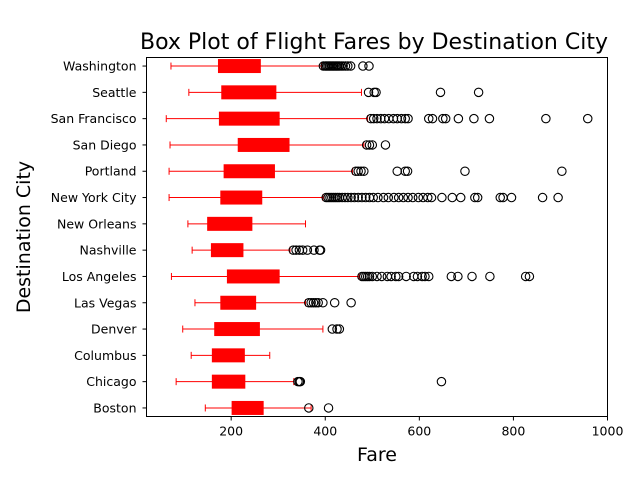 This screenshot has width=640, height=484. What do you see at coordinates (263, 329) in the screenshot?
I see `box-denver` at bounding box center [263, 329].